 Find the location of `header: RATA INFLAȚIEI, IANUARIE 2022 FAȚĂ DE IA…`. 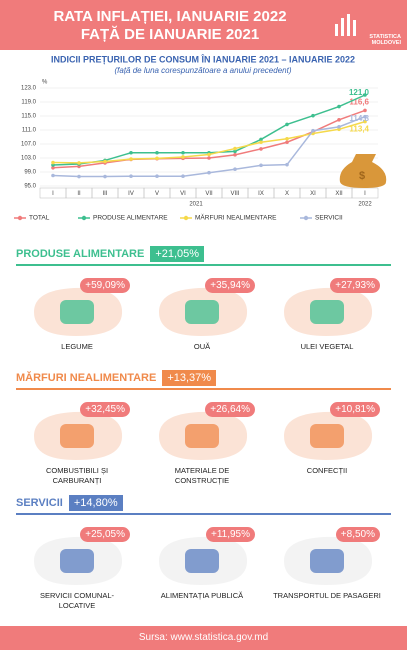

header: RATA INFLAȚIEI, IANUARIE 2022 FAȚĂ DE IA… is located at coordinates (203, 25).